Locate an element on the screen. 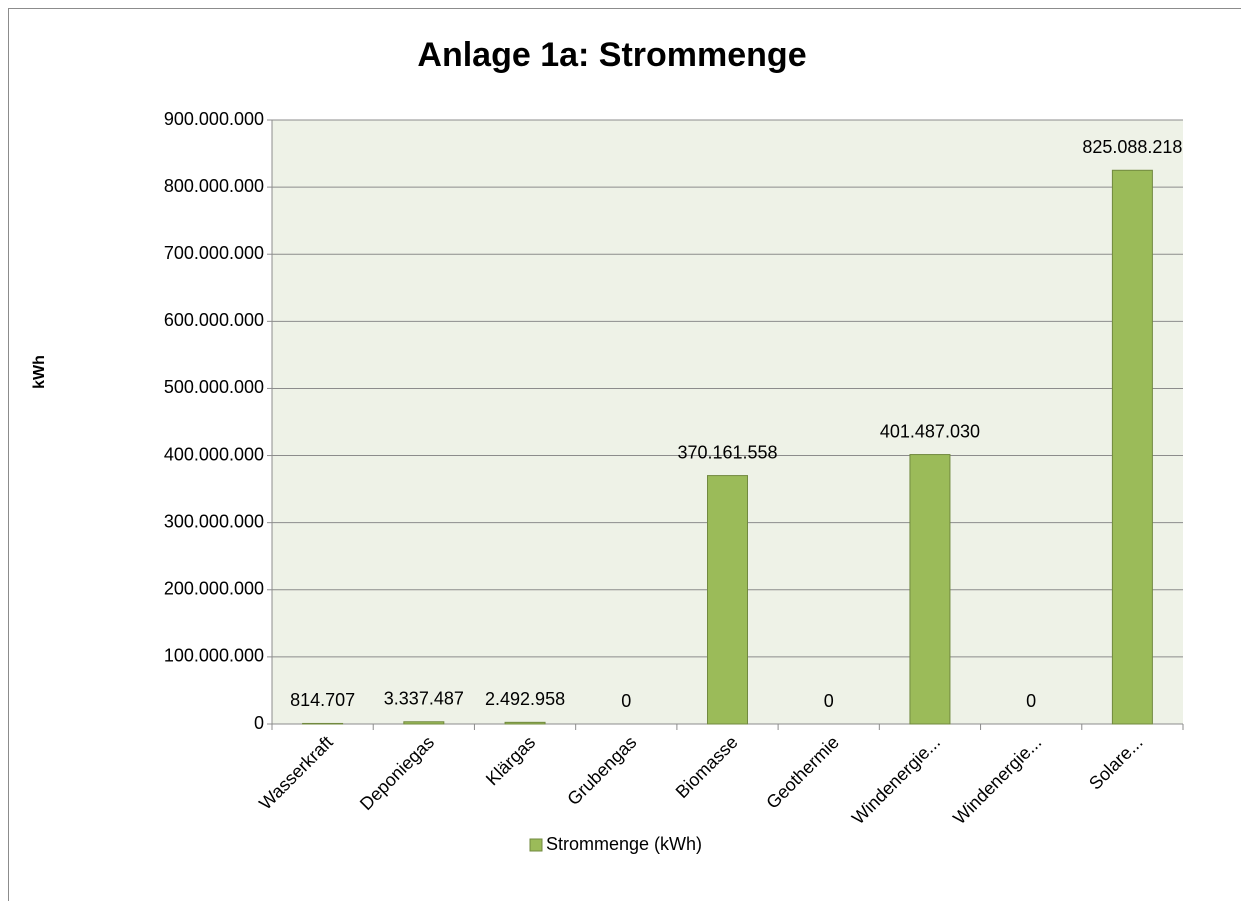 This screenshot has width=1241, height=901. y-tick-label: 500.000.000 is located at coordinates (214, 387).